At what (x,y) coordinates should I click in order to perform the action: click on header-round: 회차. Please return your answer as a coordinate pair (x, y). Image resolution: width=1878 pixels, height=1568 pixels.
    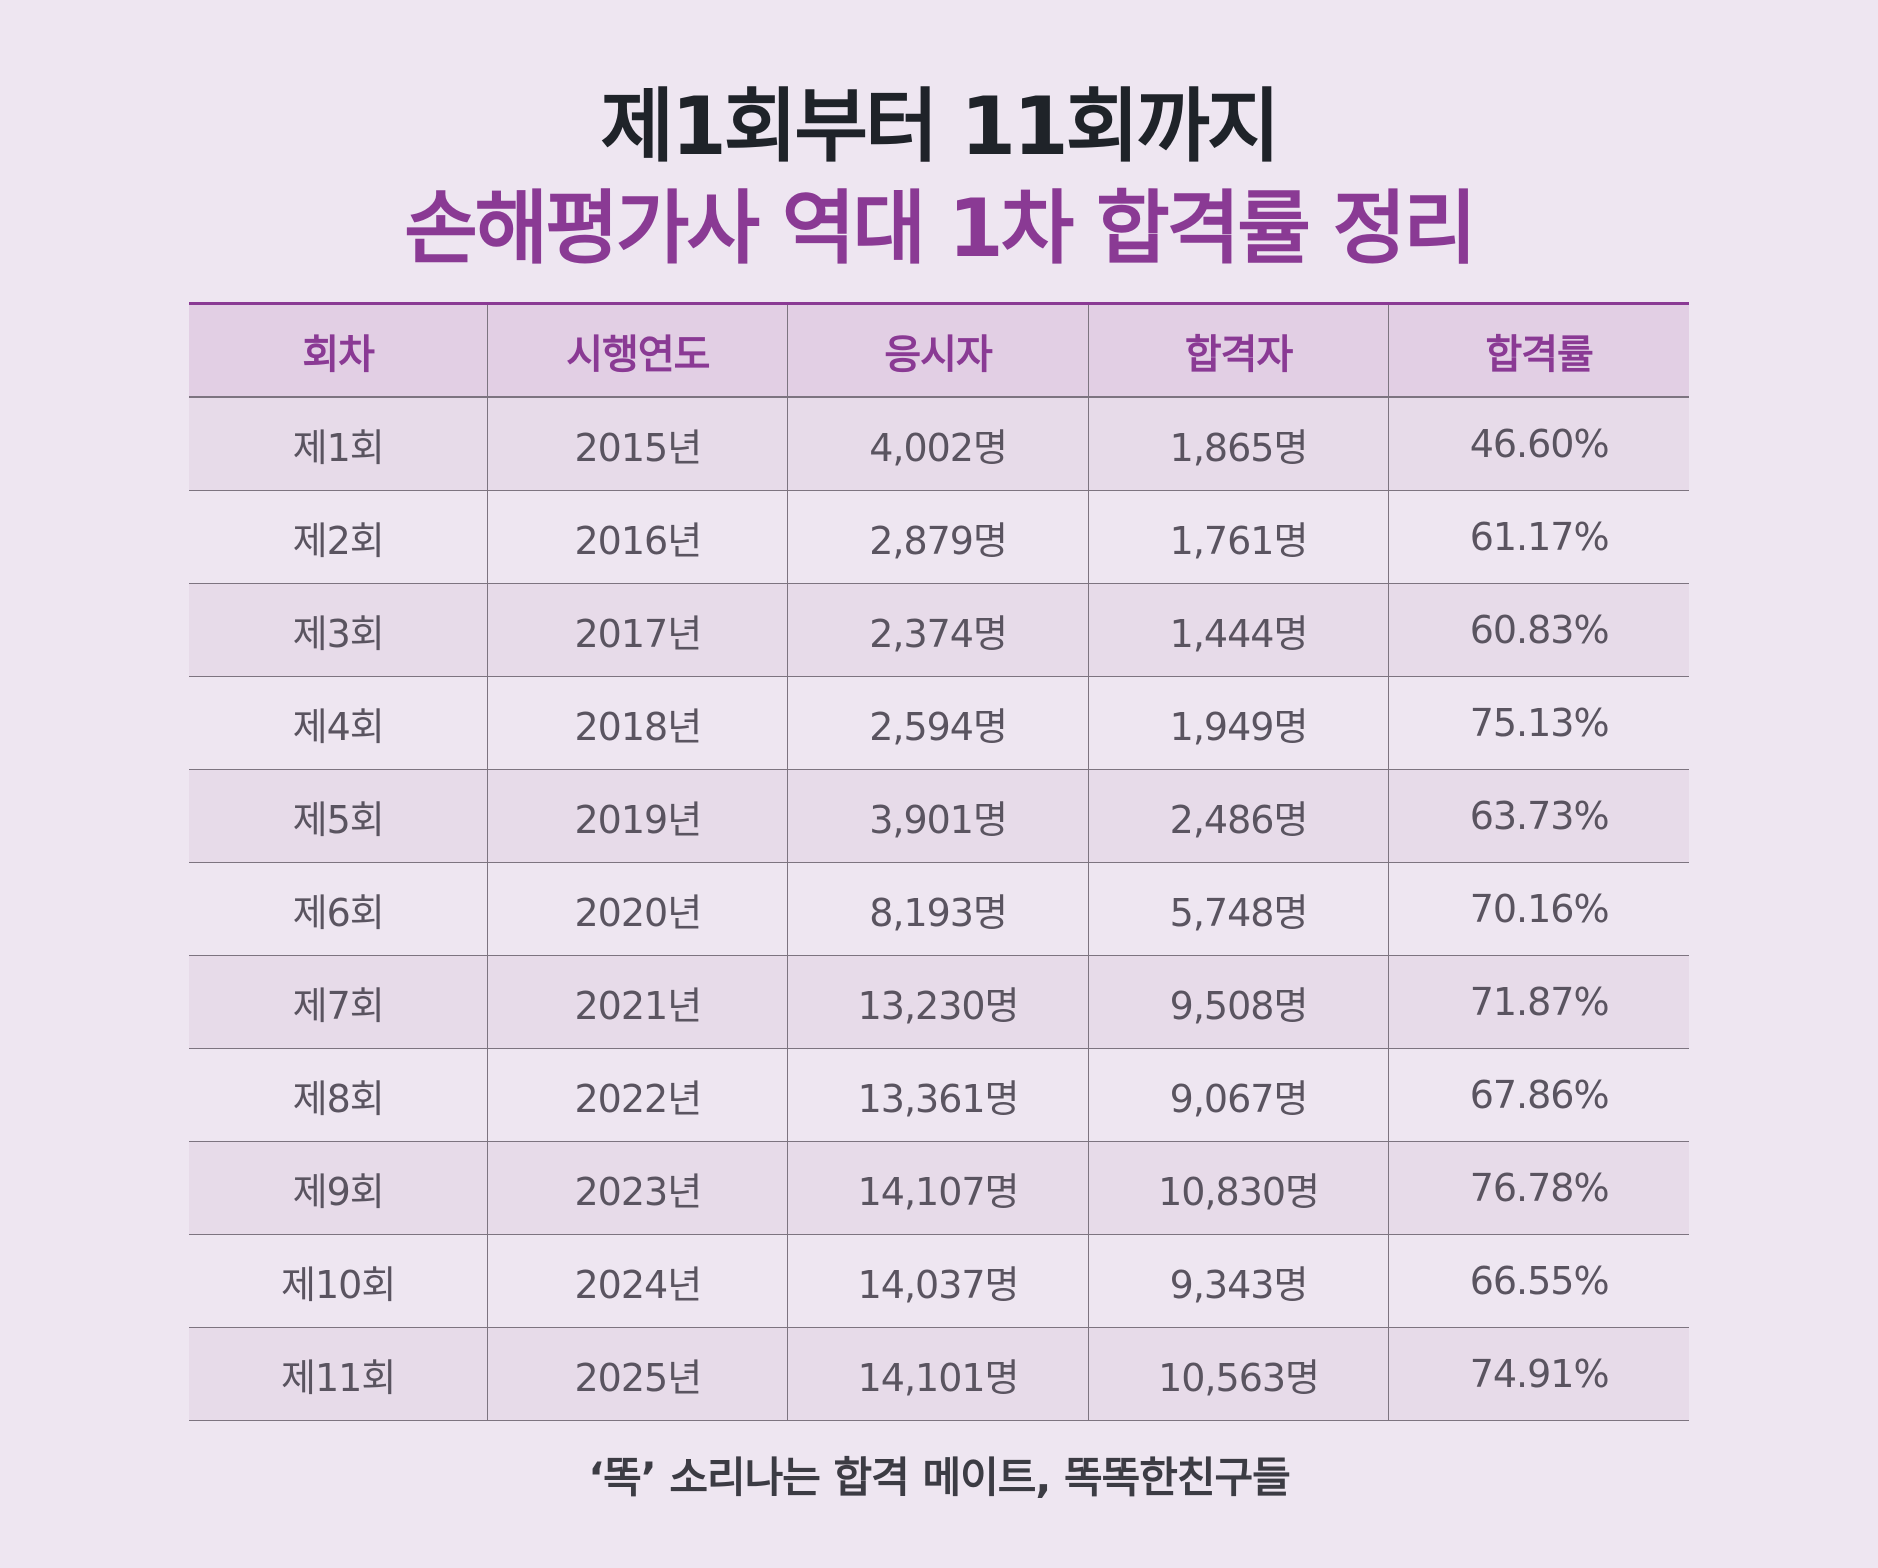
    Looking at the image, I should click on (339, 350).